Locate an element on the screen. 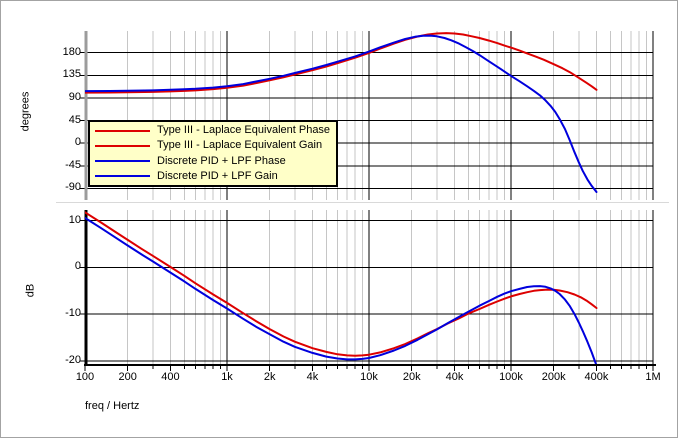 The height and width of the screenshot is (438, 678). legend-item: Discrete PID + LPF Gain is located at coordinates (213, 176).